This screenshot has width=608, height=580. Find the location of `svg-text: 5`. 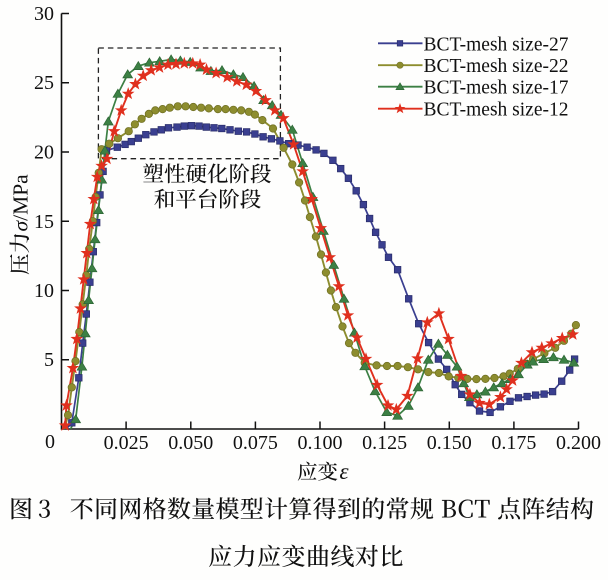

svg-text: 5 is located at coordinates (49, 360).